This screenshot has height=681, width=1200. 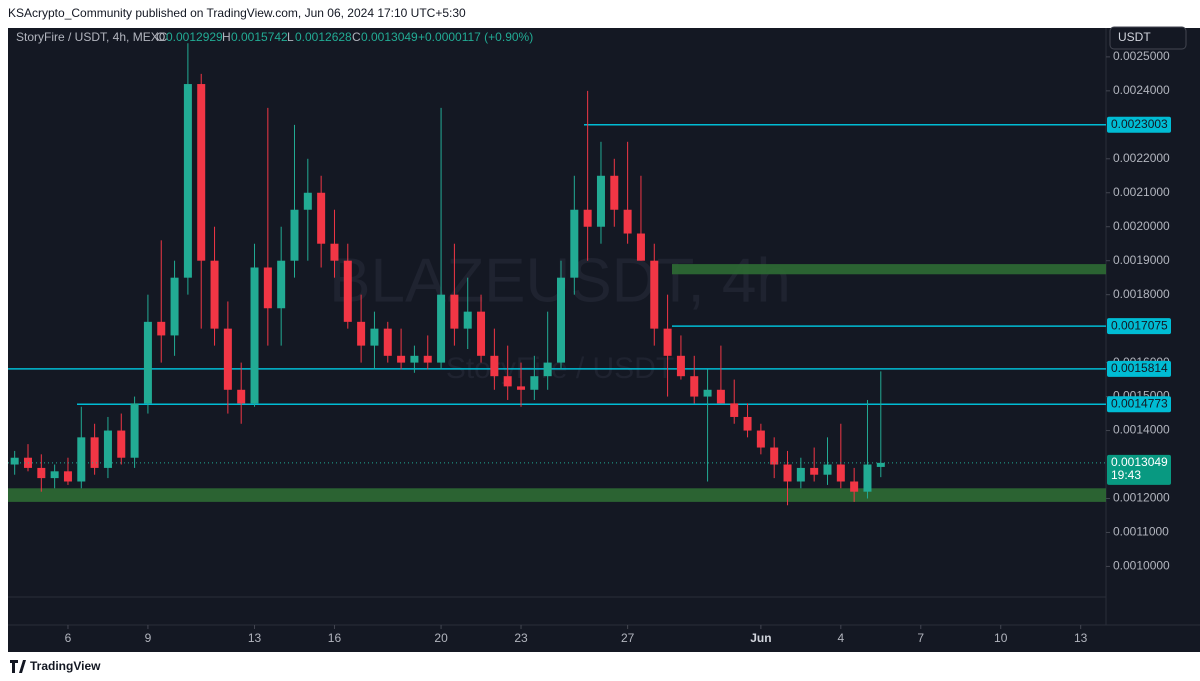 What do you see at coordinates (92, 37) in the screenshot?
I see `symbol: StoryFire / USDT, 4h, MEXC` at bounding box center [92, 37].